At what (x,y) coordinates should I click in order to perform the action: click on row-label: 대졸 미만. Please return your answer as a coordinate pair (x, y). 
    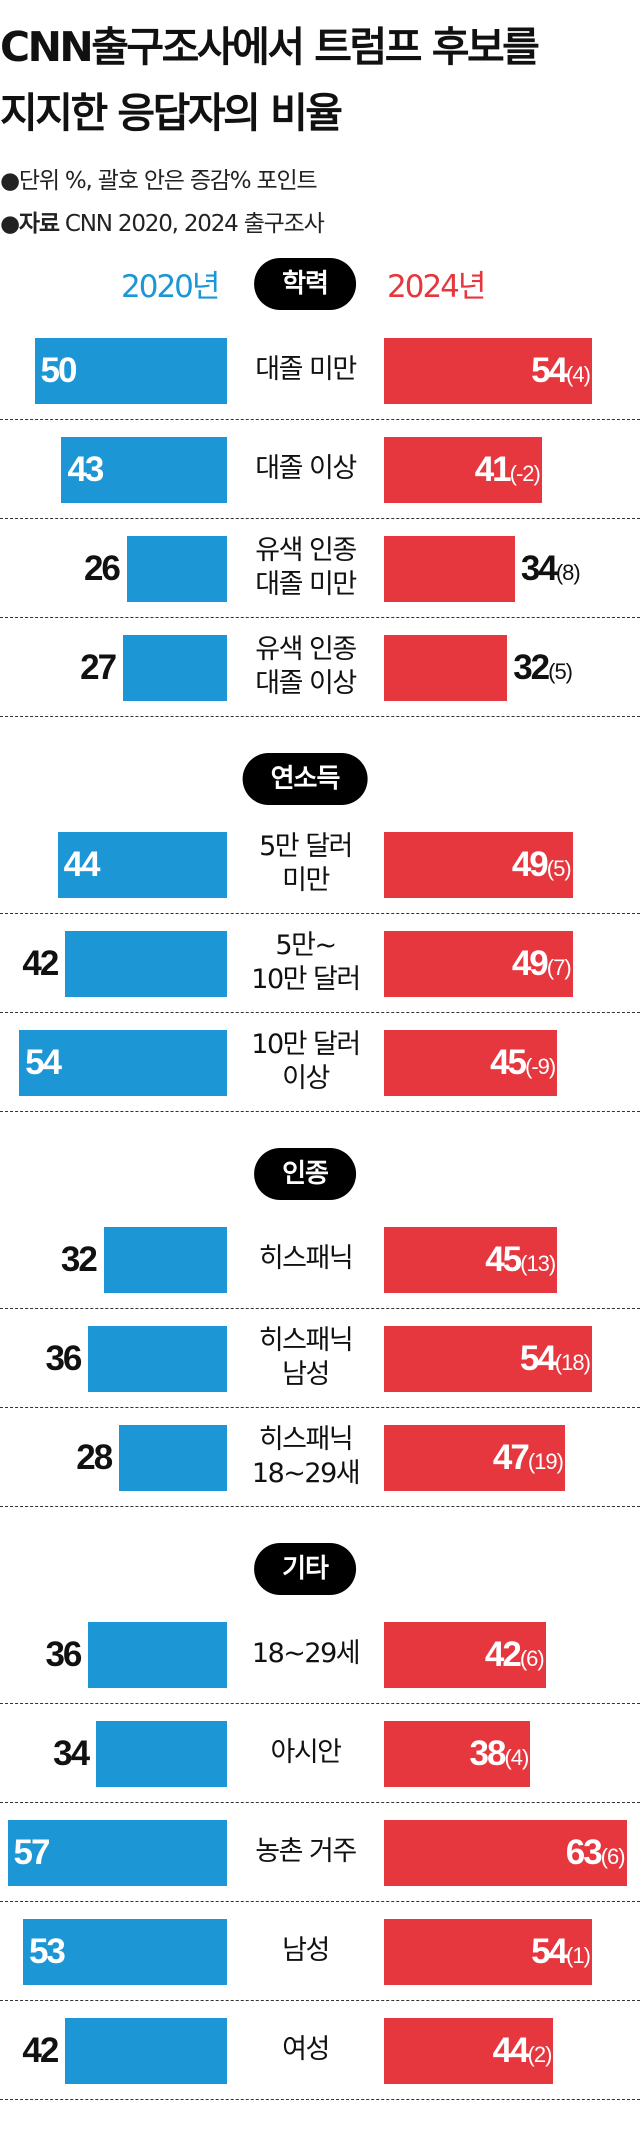
    Looking at the image, I should click on (306, 369).